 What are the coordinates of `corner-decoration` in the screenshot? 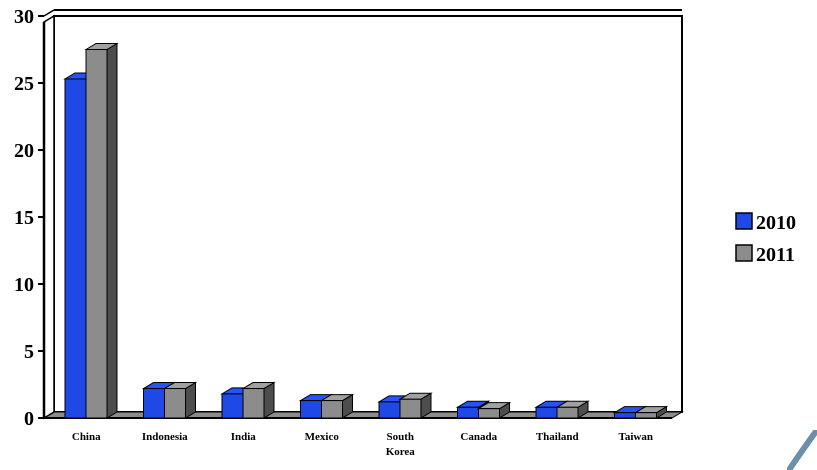 It's located at (802, 450).